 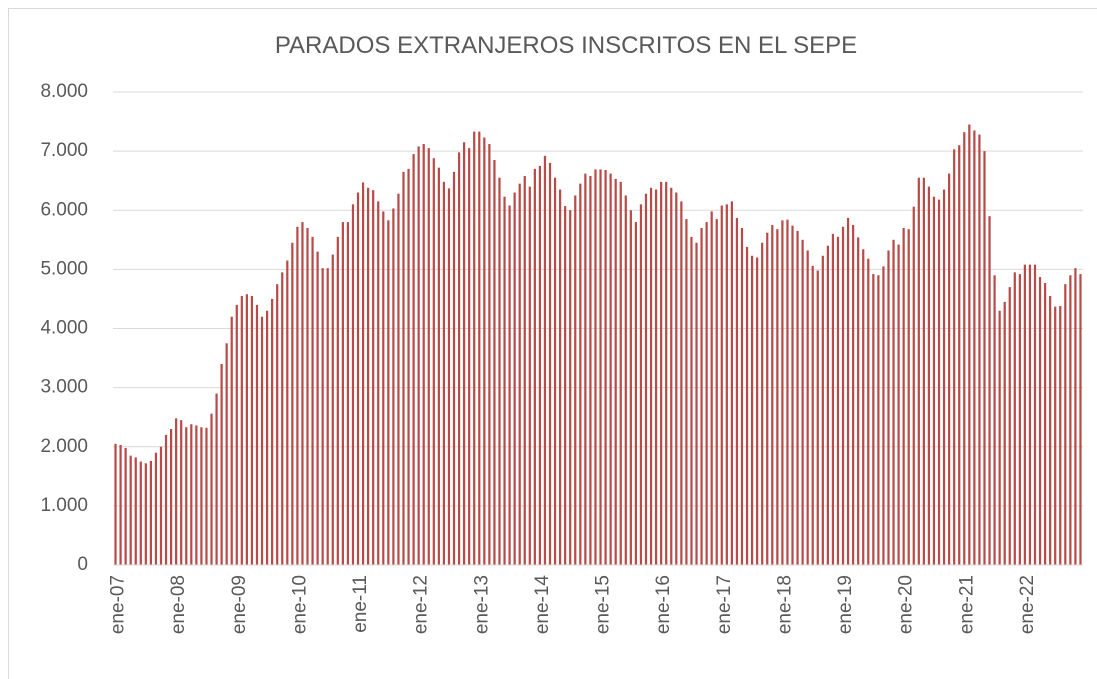 I want to click on x-tick-label: ene-13, so click(x=481, y=604).